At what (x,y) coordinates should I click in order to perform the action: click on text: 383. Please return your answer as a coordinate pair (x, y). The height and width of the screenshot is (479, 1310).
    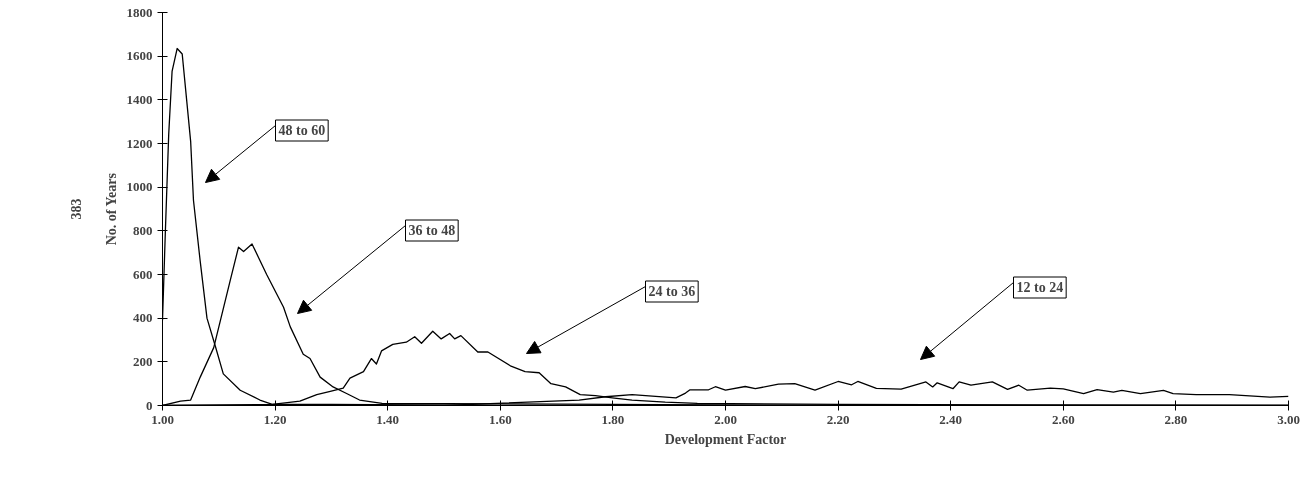
    Looking at the image, I should click on (76, 209).